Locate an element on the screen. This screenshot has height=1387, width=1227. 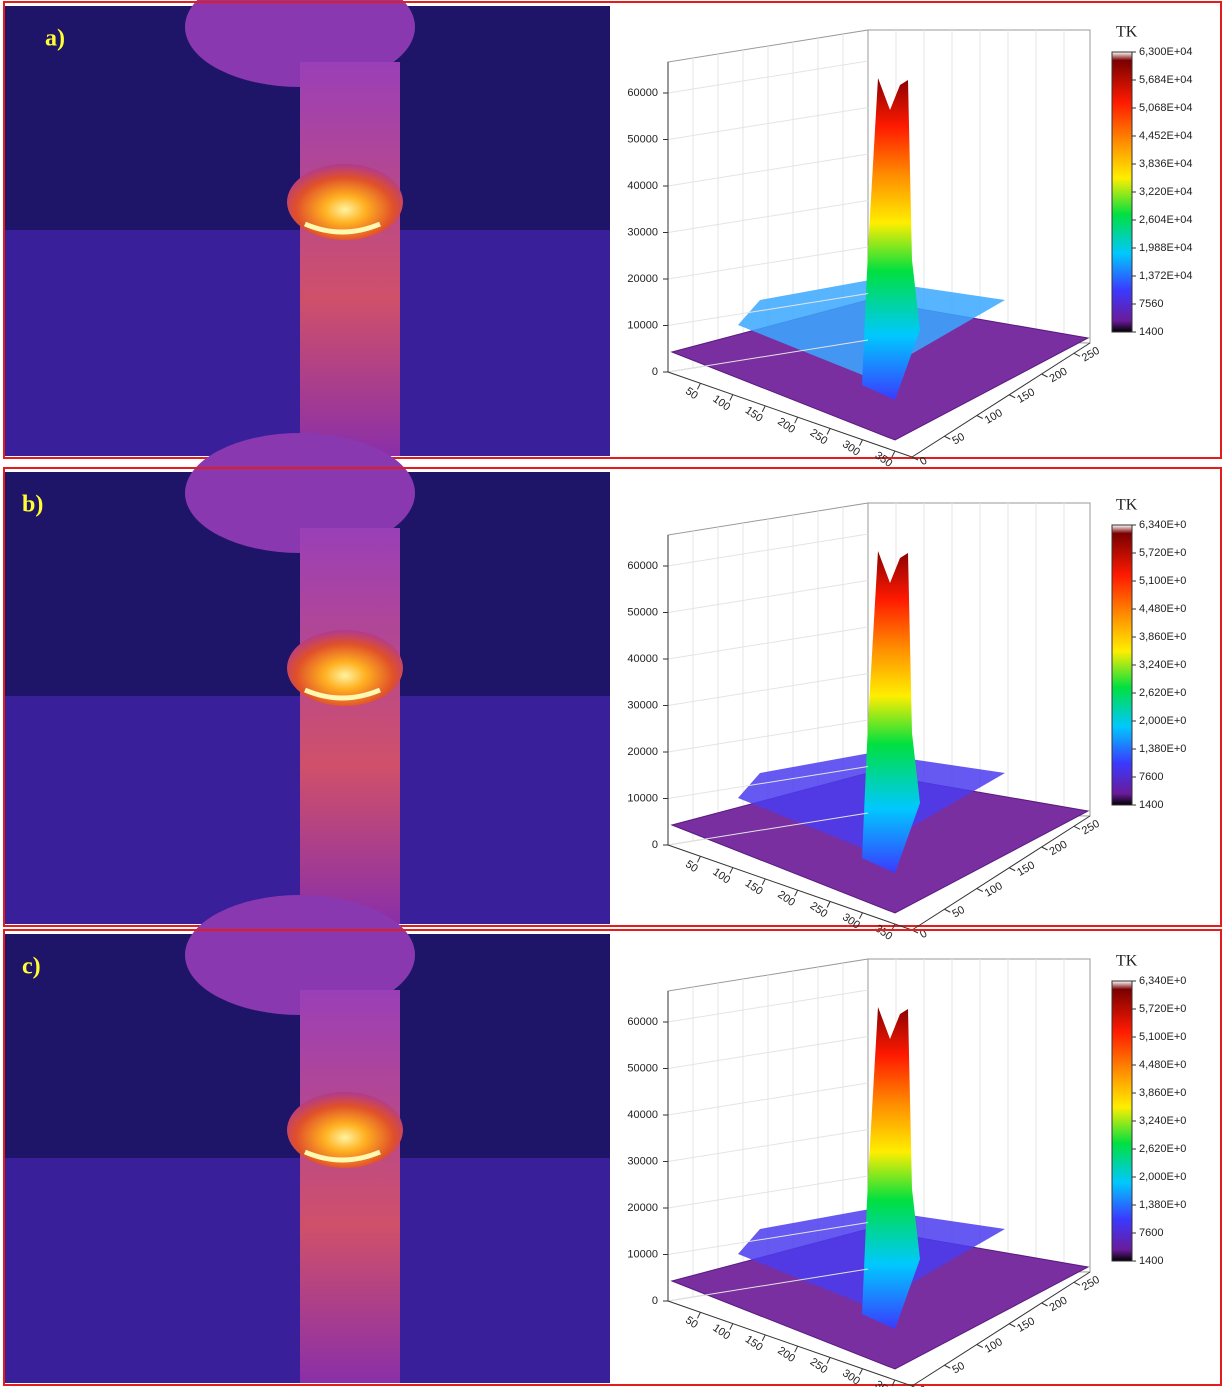
image-arc is located at coordinates (342, 694).